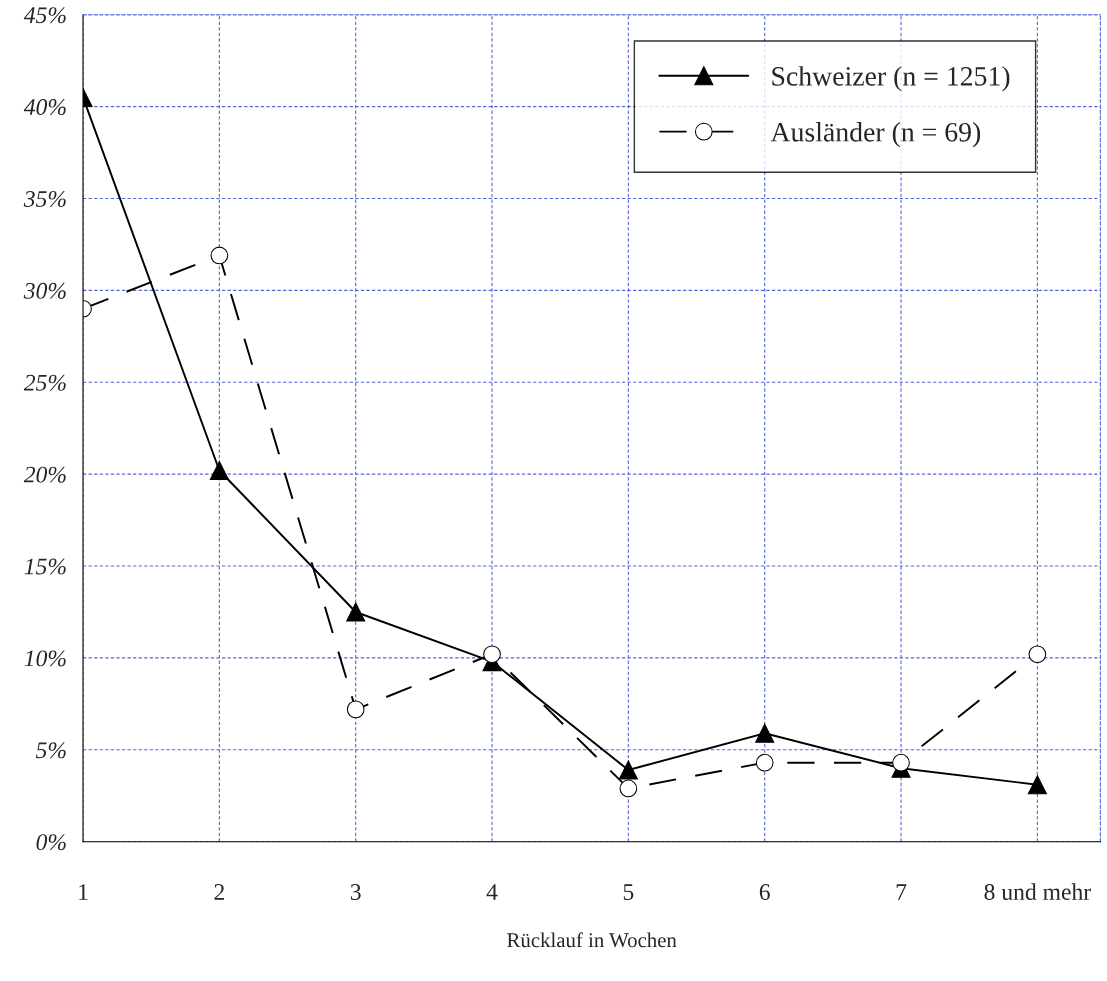 This screenshot has height=981, width=1107. What do you see at coordinates (44, 15) in the screenshot?
I see `y-tick-label: 45%` at bounding box center [44, 15].